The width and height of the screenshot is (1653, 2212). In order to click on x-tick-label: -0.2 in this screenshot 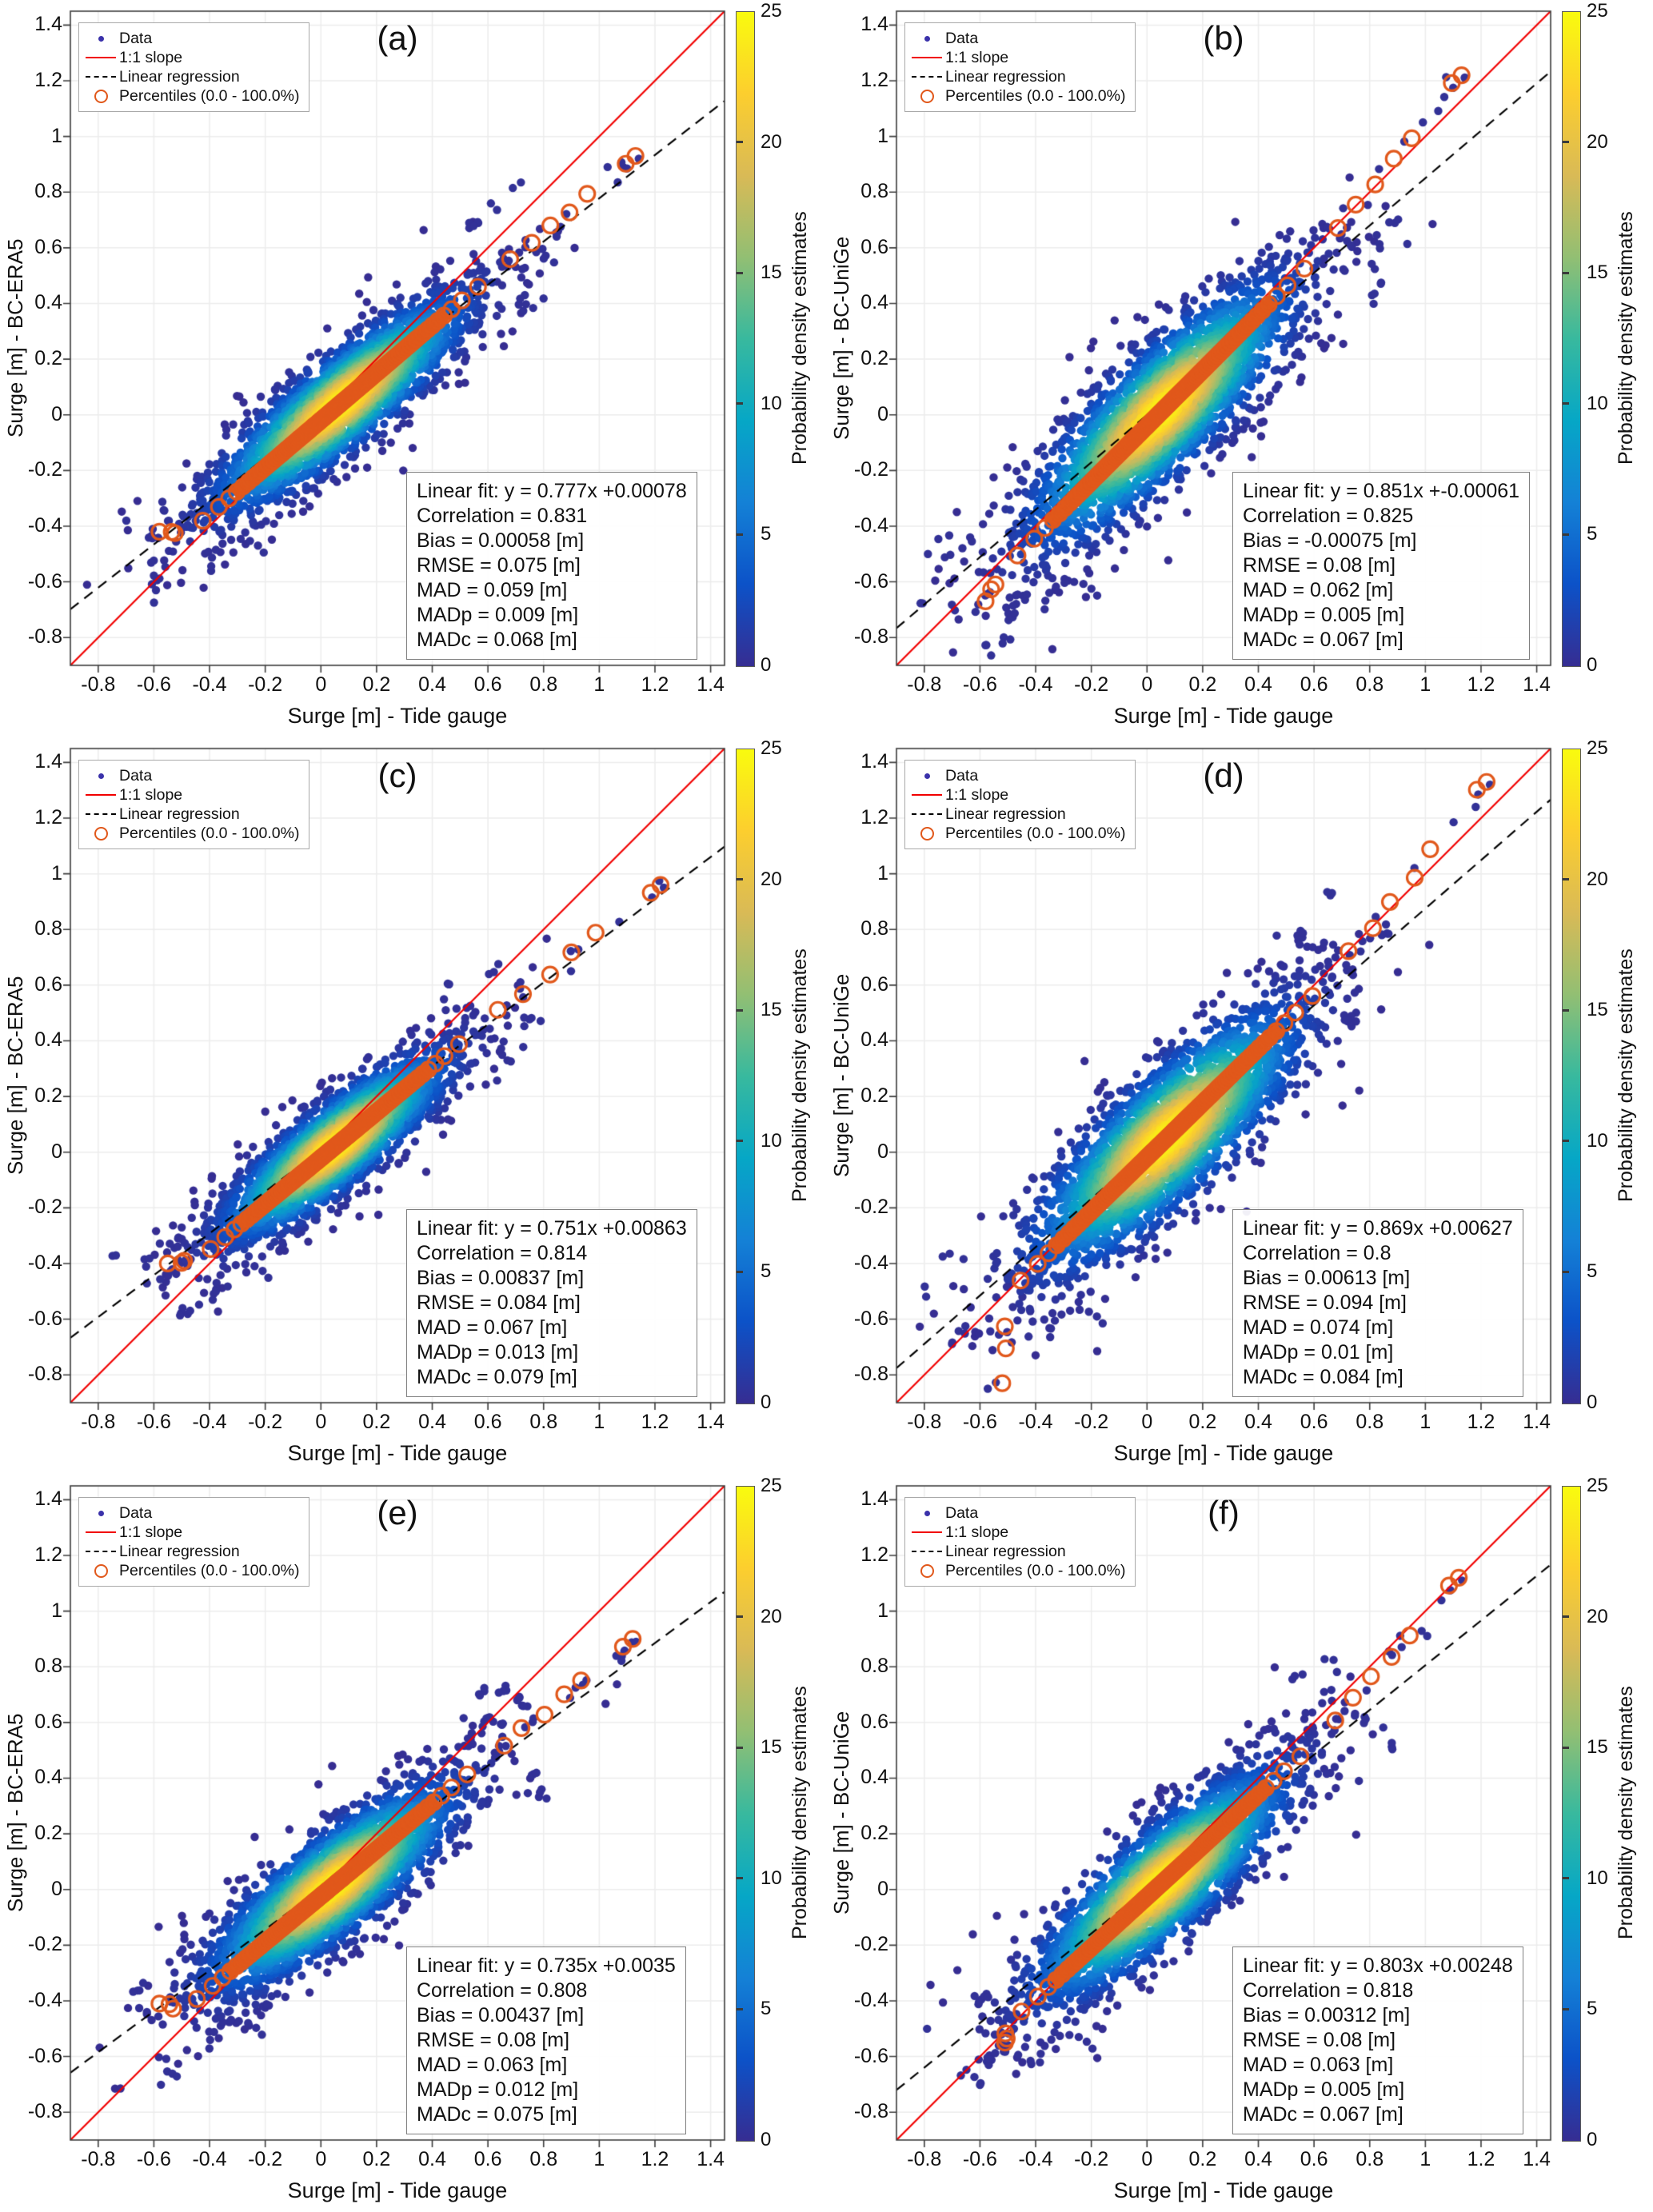, I will do `click(265, 684)`.